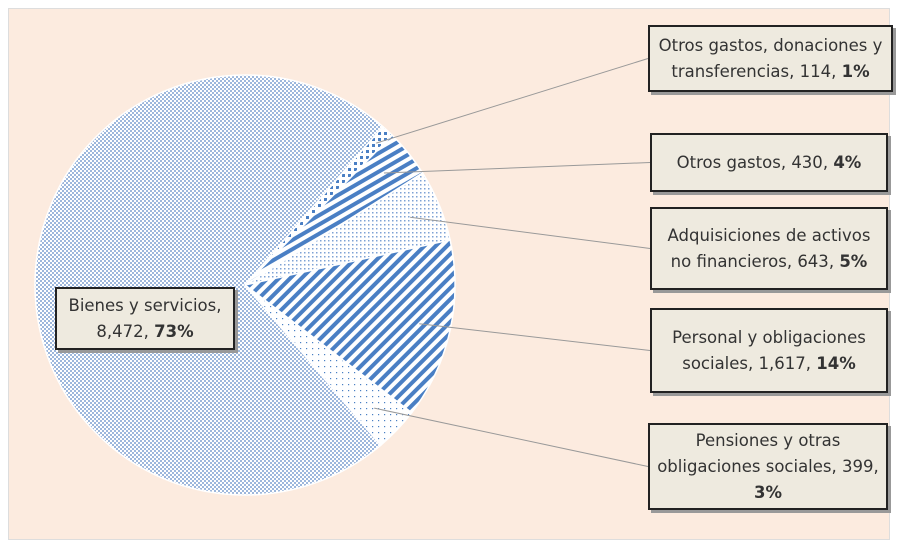  I want to click on label-part: Adquisiciones de activos no financieros, so click(769, 248).